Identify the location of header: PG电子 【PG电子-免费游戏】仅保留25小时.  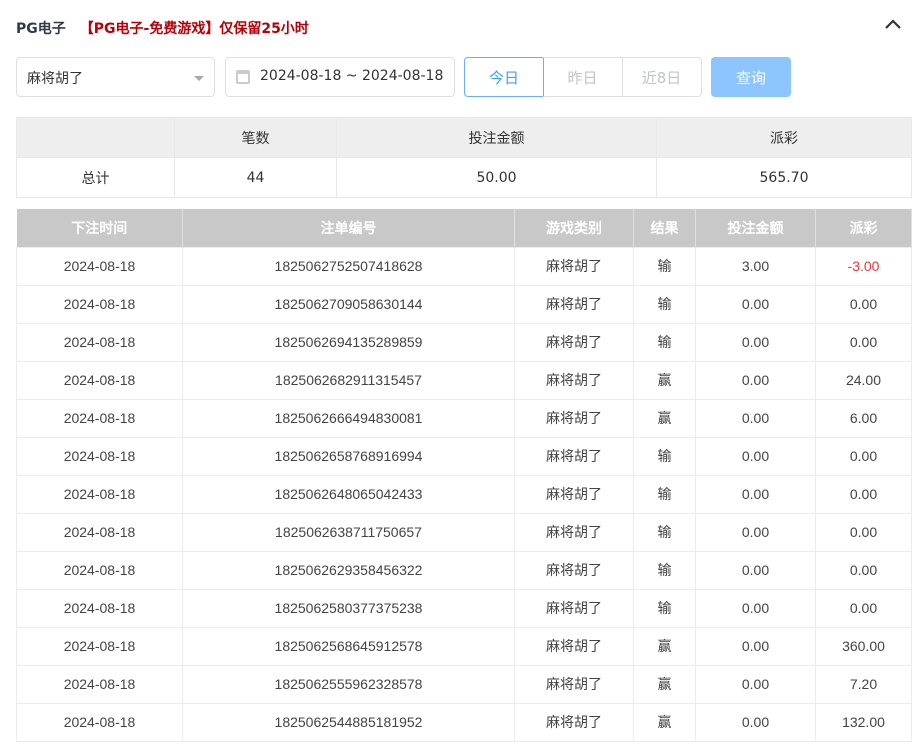
(162, 28).